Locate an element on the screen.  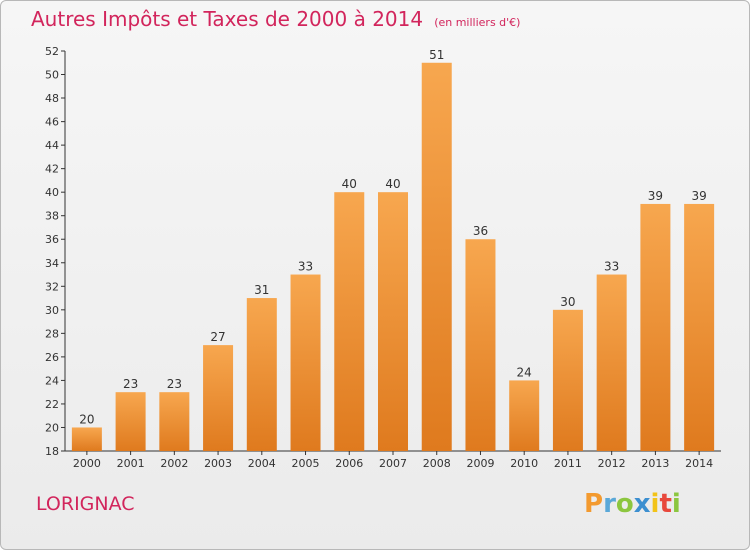
logo-letter: r is located at coordinates (609, 504).